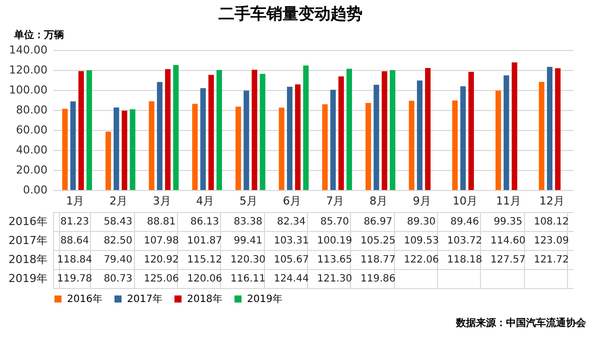 The height and width of the screenshot is (338, 600). I want to click on x-tick-label: 10月, so click(465, 201).